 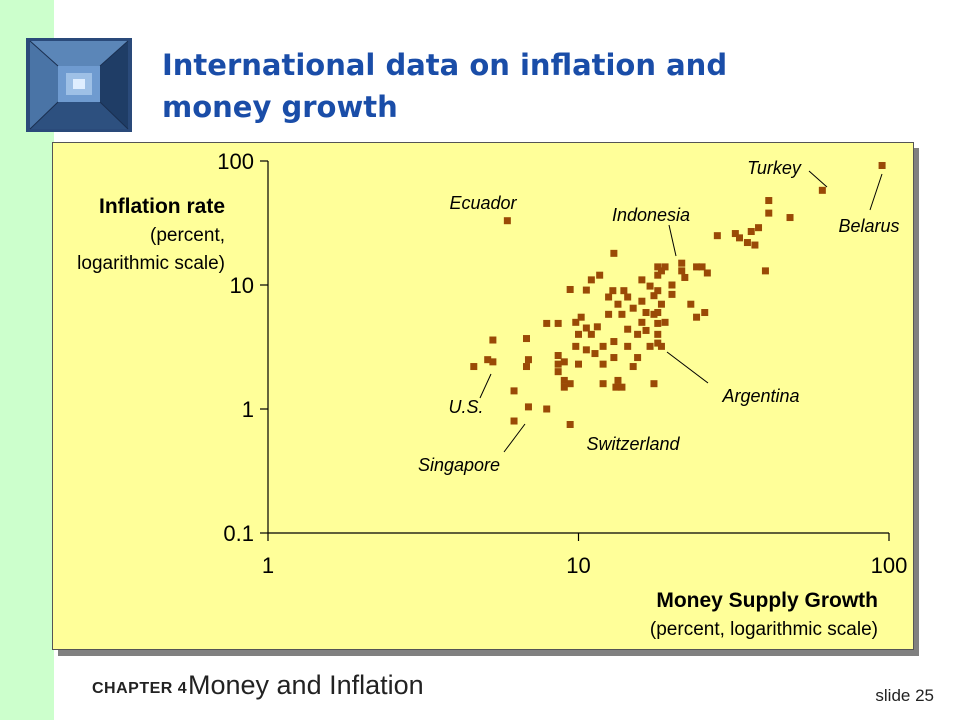 I want to click on chapter-topic: Money and Inflation, so click(x=306, y=685).